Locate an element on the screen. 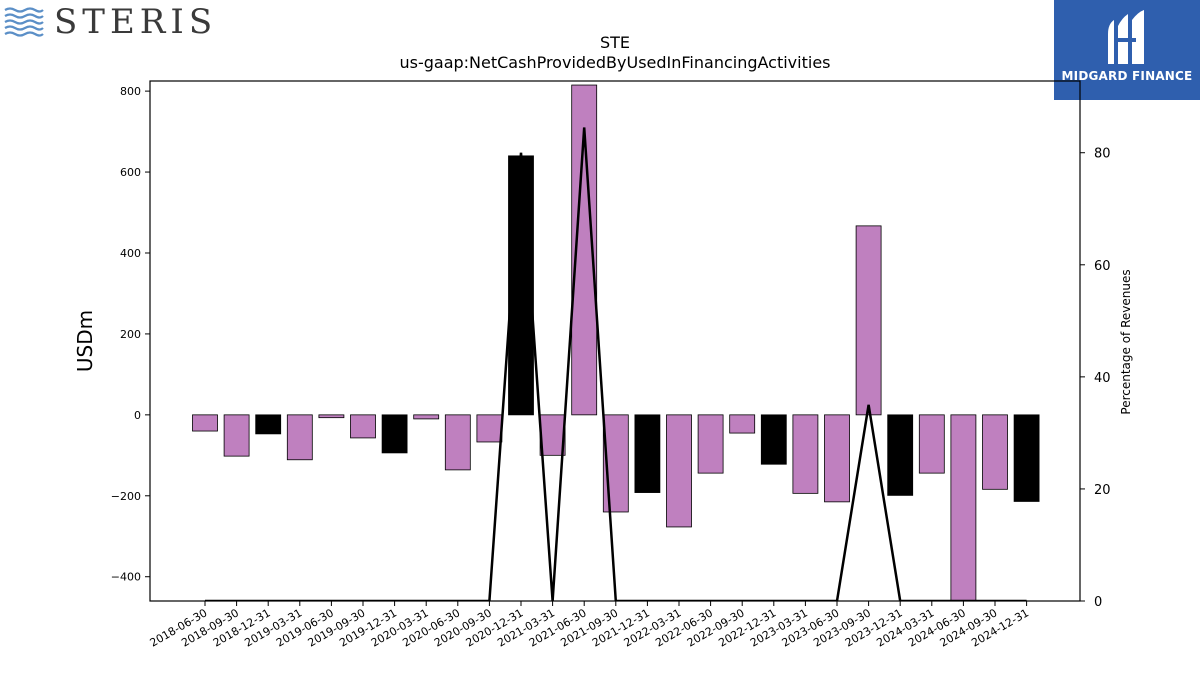 The height and width of the screenshot is (675, 1200). y2-axis-label: Percentage of Revenues is located at coordinates (1126, 341).